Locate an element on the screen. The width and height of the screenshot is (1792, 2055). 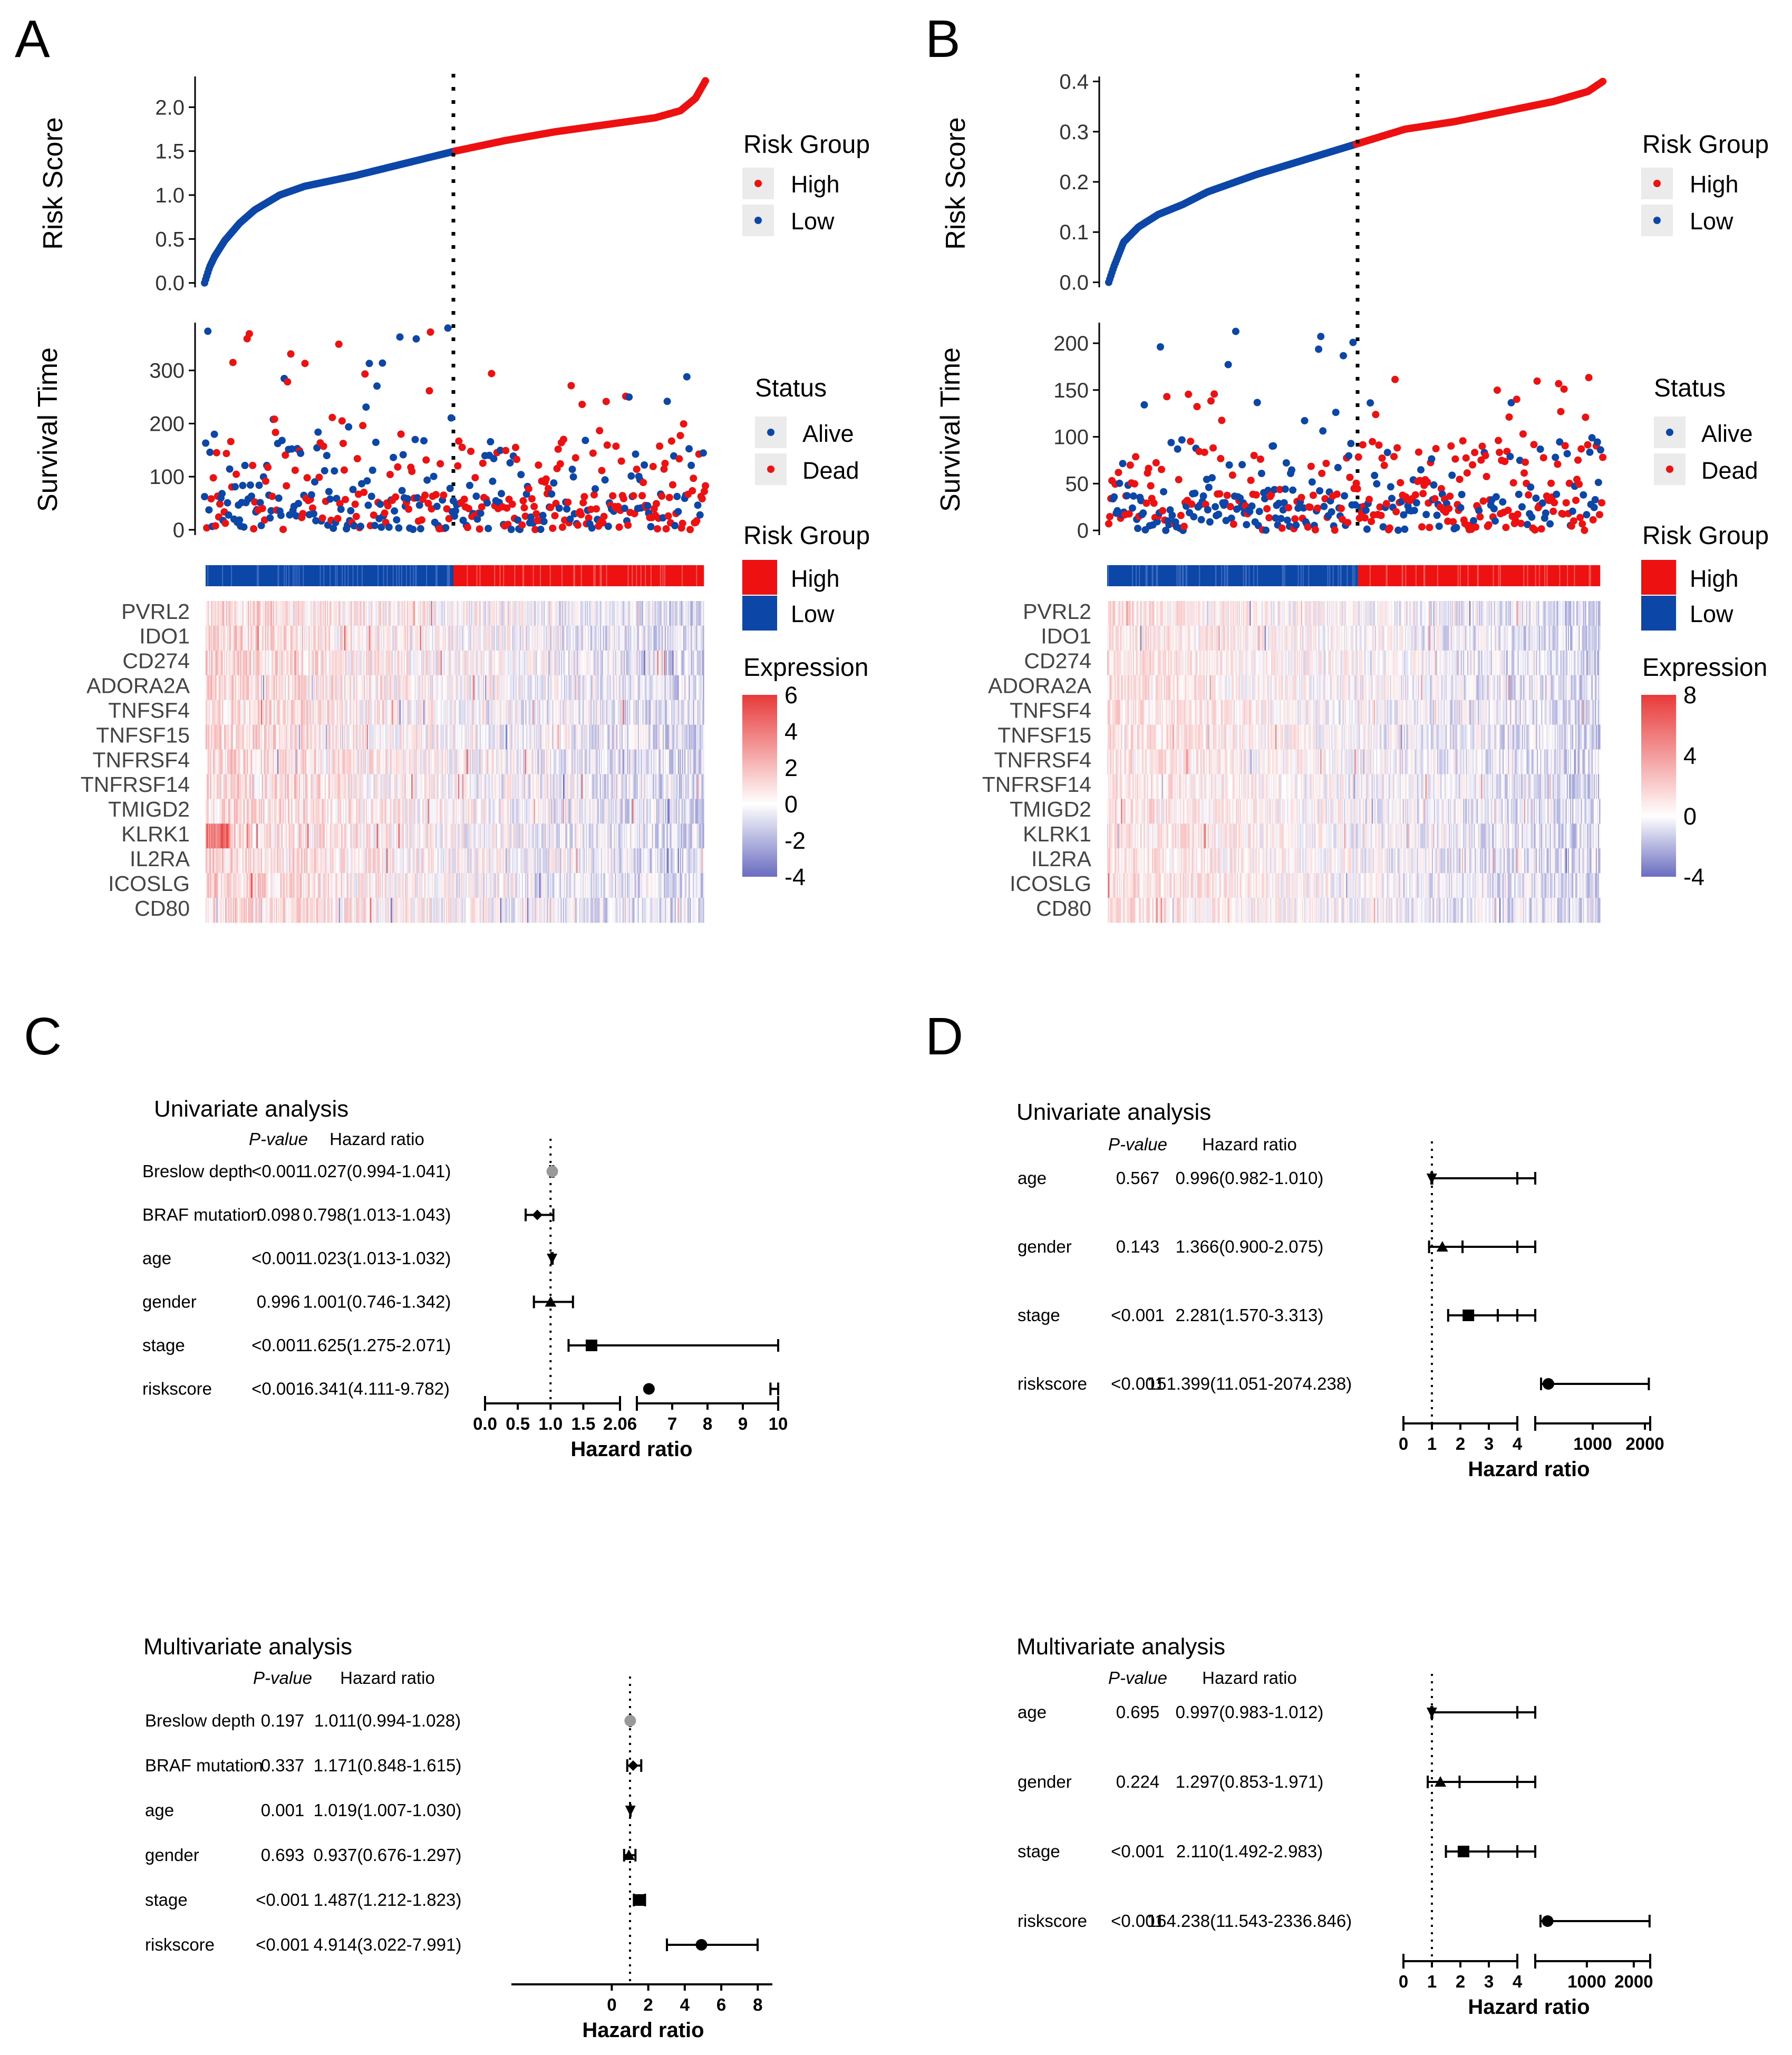
a-surv-tick-label: 0 is located at coordinates (179, 530).